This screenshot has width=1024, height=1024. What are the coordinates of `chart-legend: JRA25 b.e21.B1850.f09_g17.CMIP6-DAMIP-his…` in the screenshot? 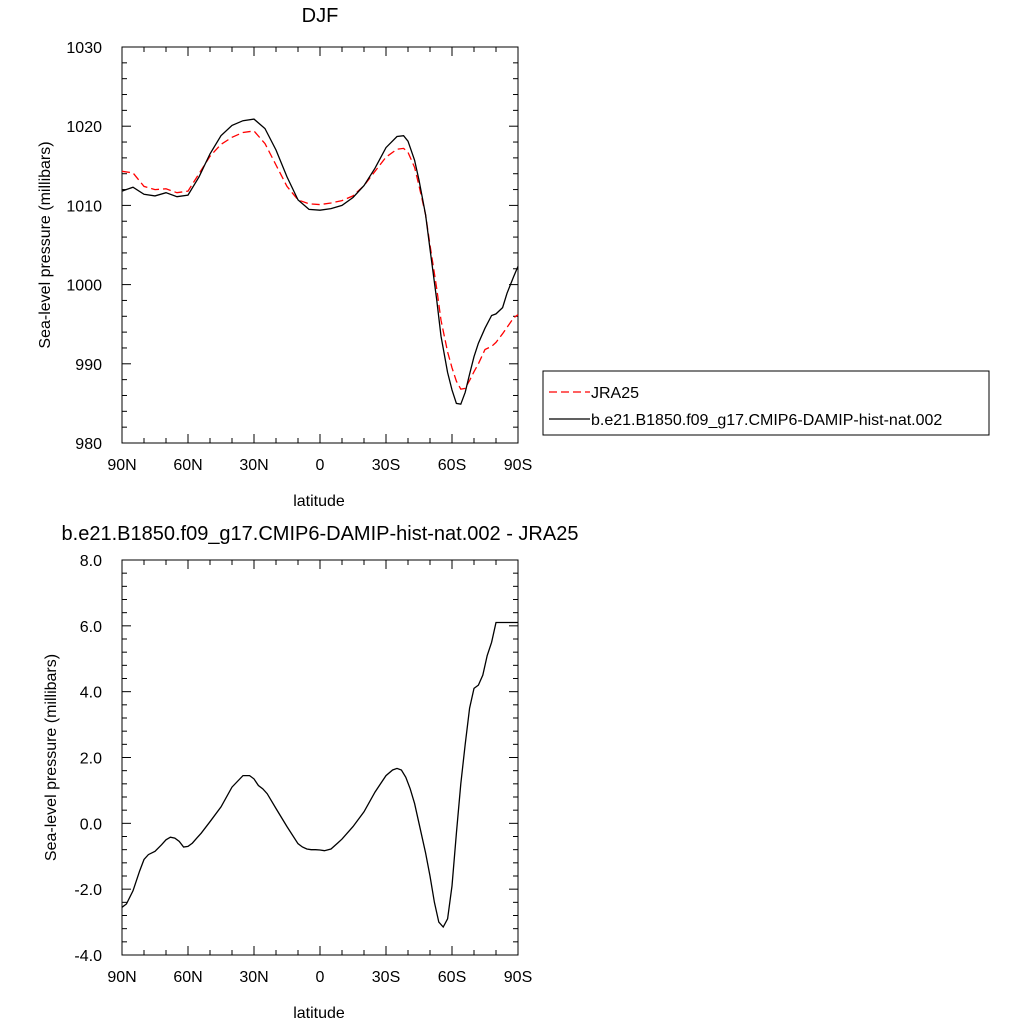 It's located at (766, 403).